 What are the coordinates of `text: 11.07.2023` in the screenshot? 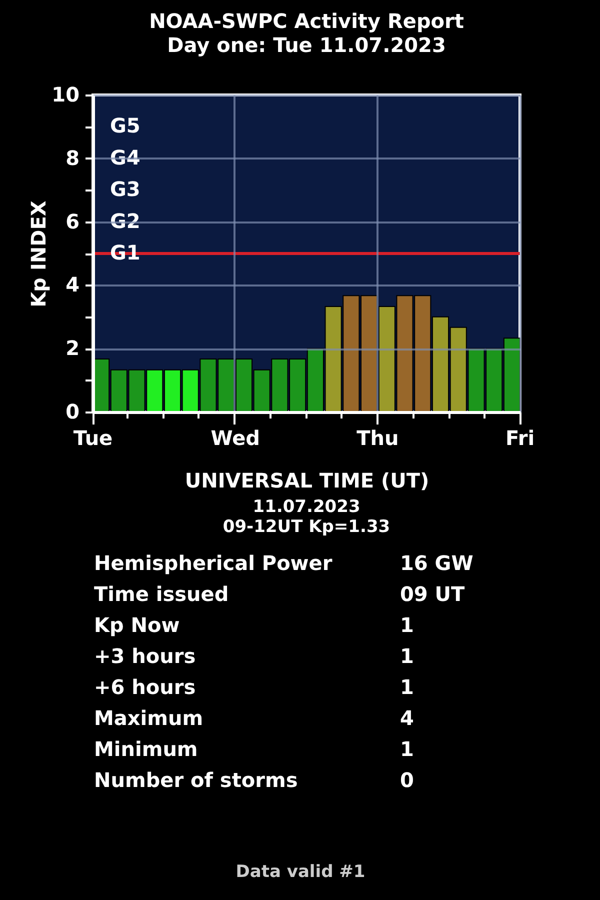 It's located at (306, 507).